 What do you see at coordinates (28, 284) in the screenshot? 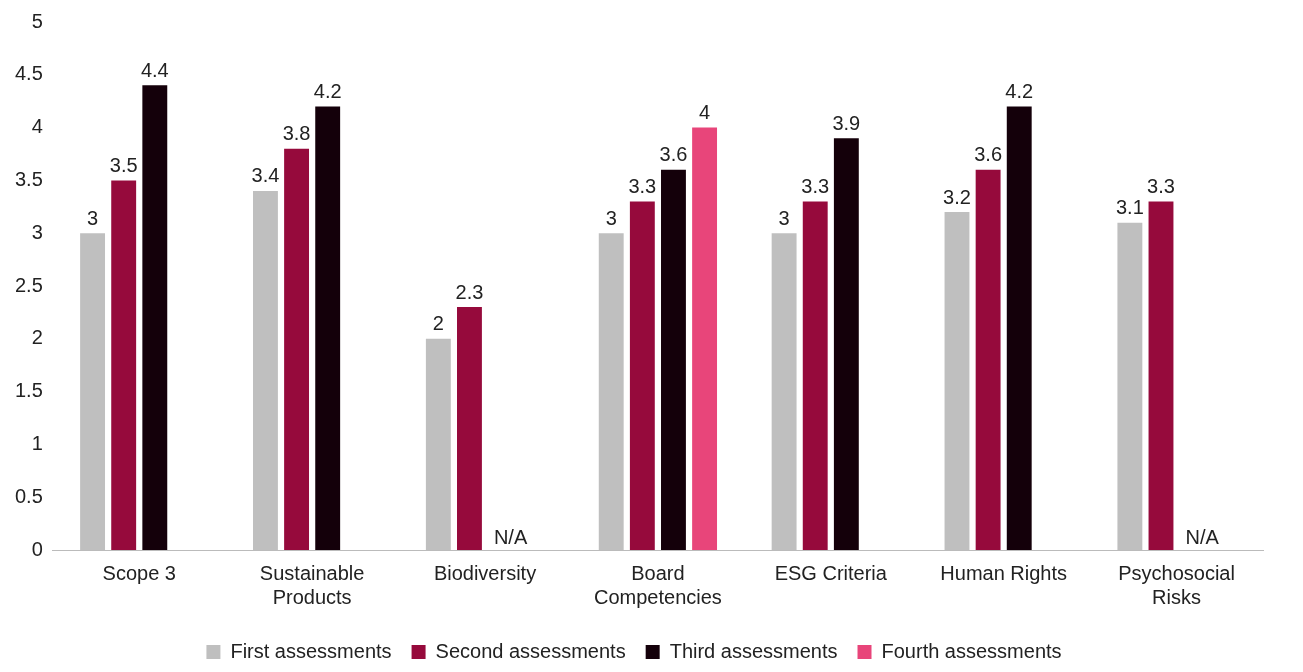
I see `y-tick-label: 2.5` at bounding box center [28, 284].